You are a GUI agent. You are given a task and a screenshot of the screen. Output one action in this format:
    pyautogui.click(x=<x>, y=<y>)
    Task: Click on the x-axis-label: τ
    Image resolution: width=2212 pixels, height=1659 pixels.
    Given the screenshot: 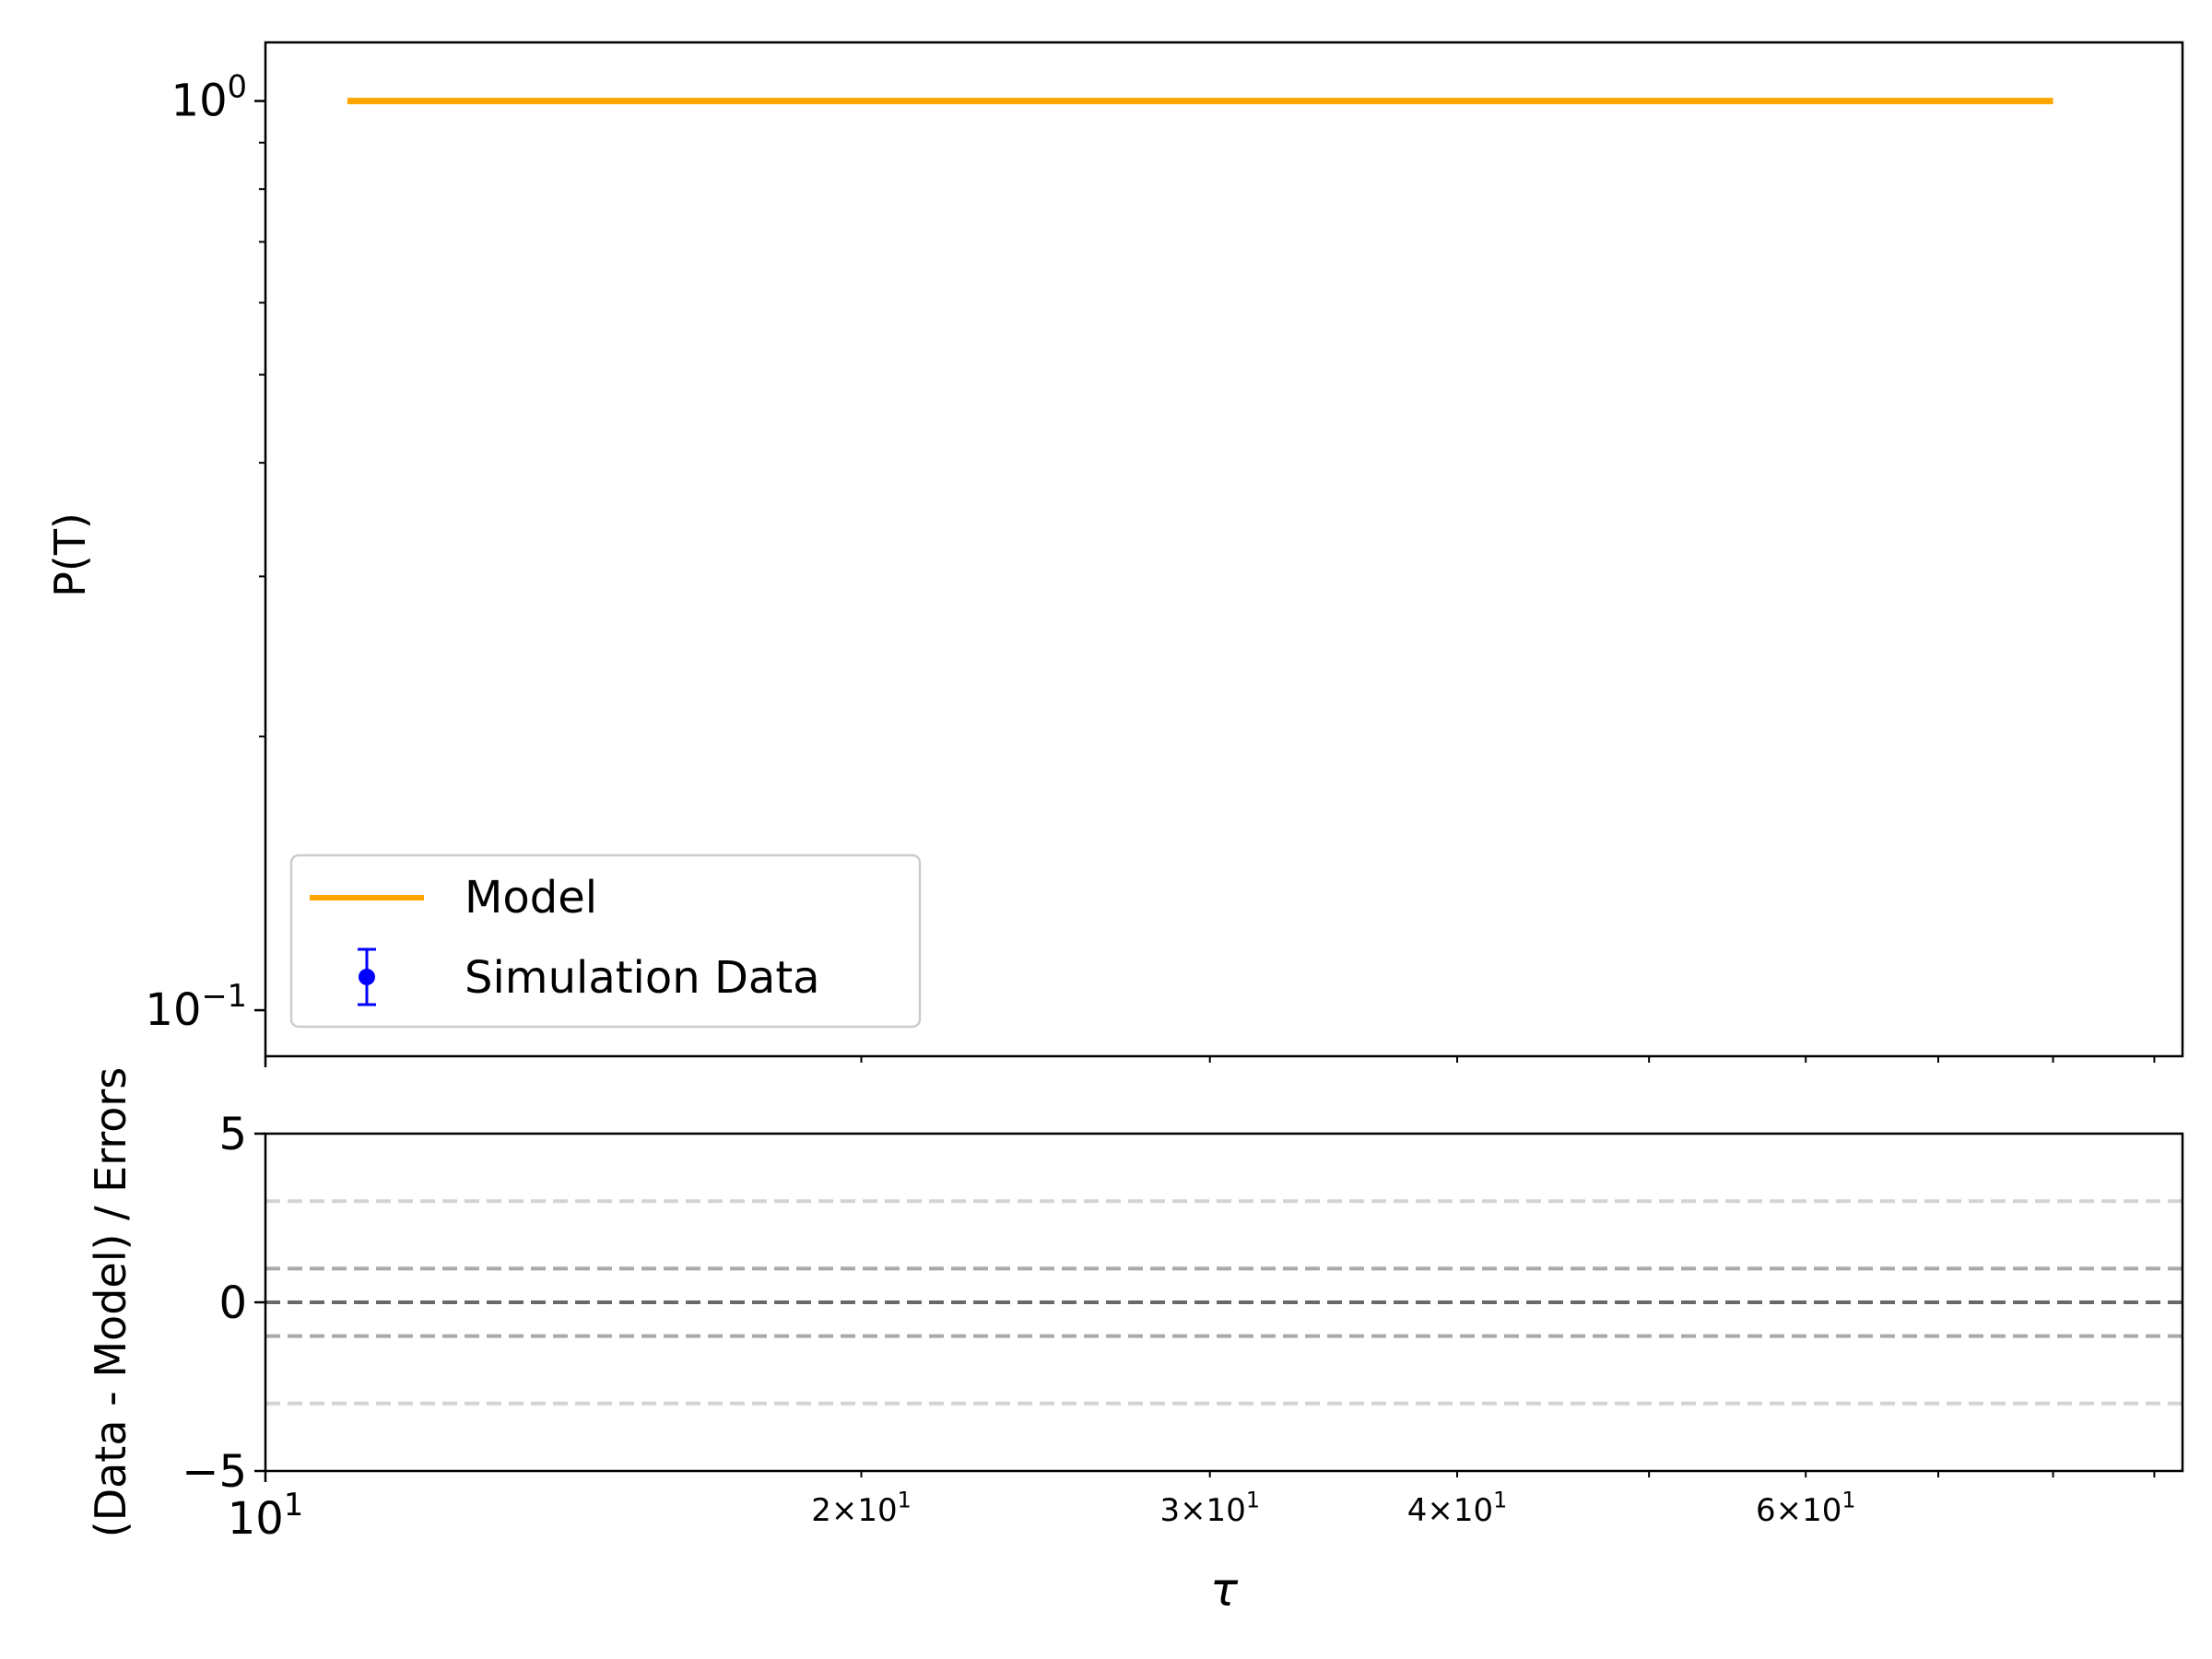 What is the action you would take?
    pyautogui.click(x=1224, y=1590)
    